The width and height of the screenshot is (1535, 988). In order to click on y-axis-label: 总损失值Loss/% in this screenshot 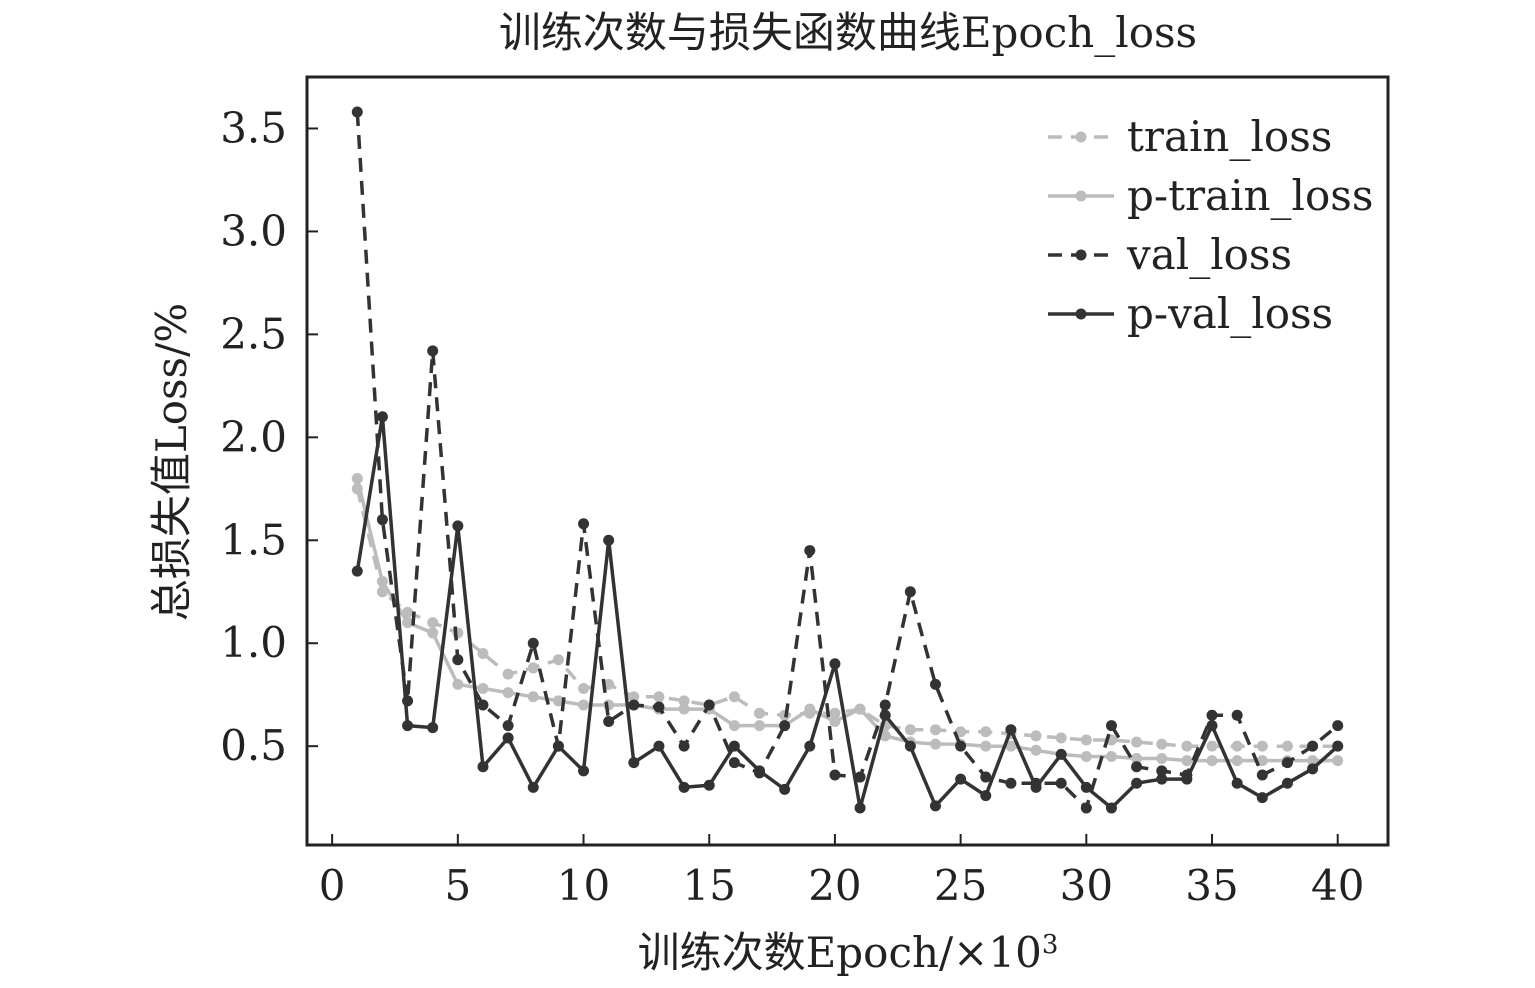, I will do `click(171, 462)`.